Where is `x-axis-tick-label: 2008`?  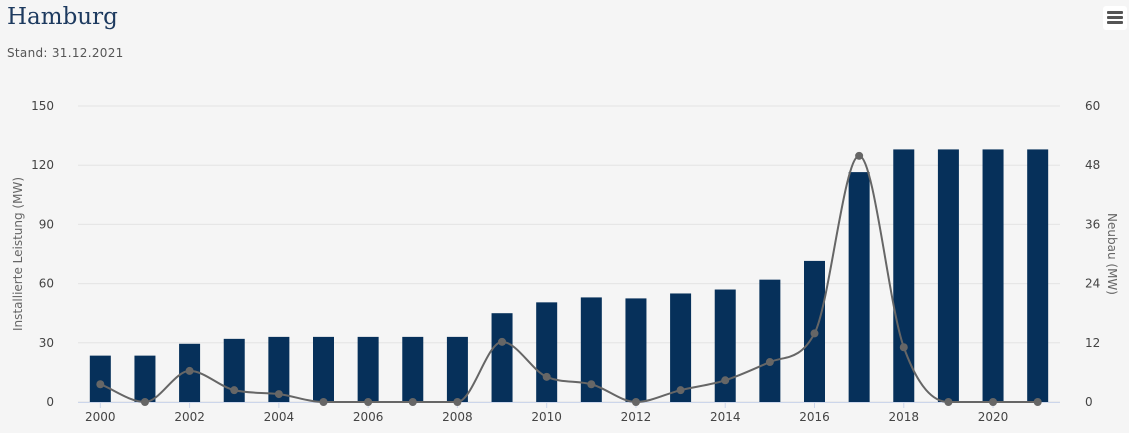
x-axis-tick-label: 2008 is located at coordinates (457, 417).